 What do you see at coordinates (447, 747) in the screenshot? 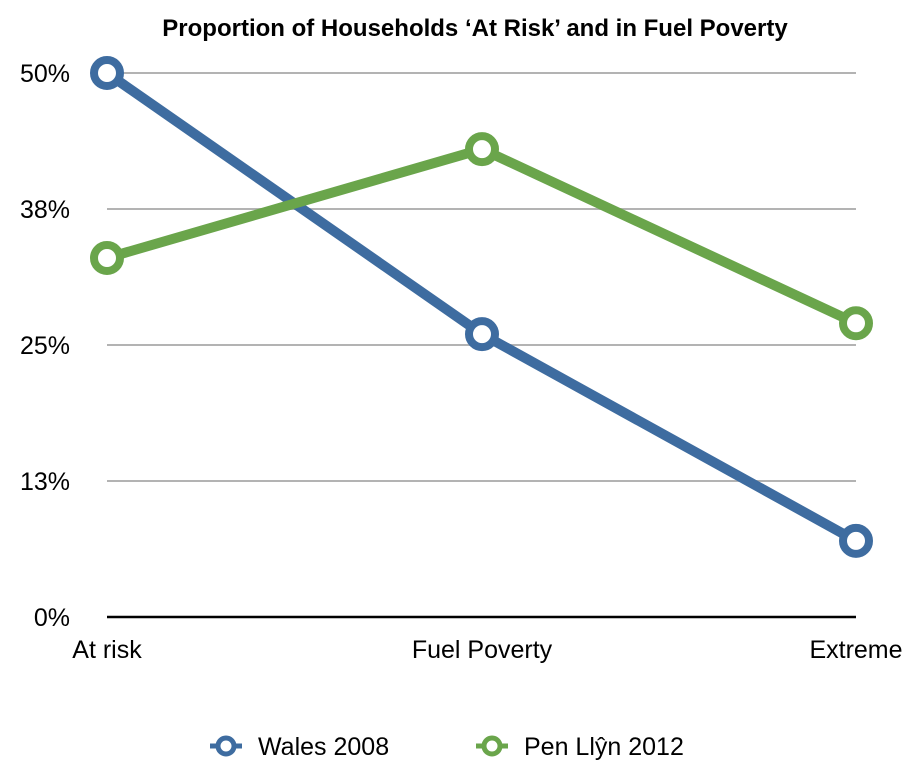
I see `legend: Wales 2008 Pen Llŷn 2012` at bounding box center [447, 747].